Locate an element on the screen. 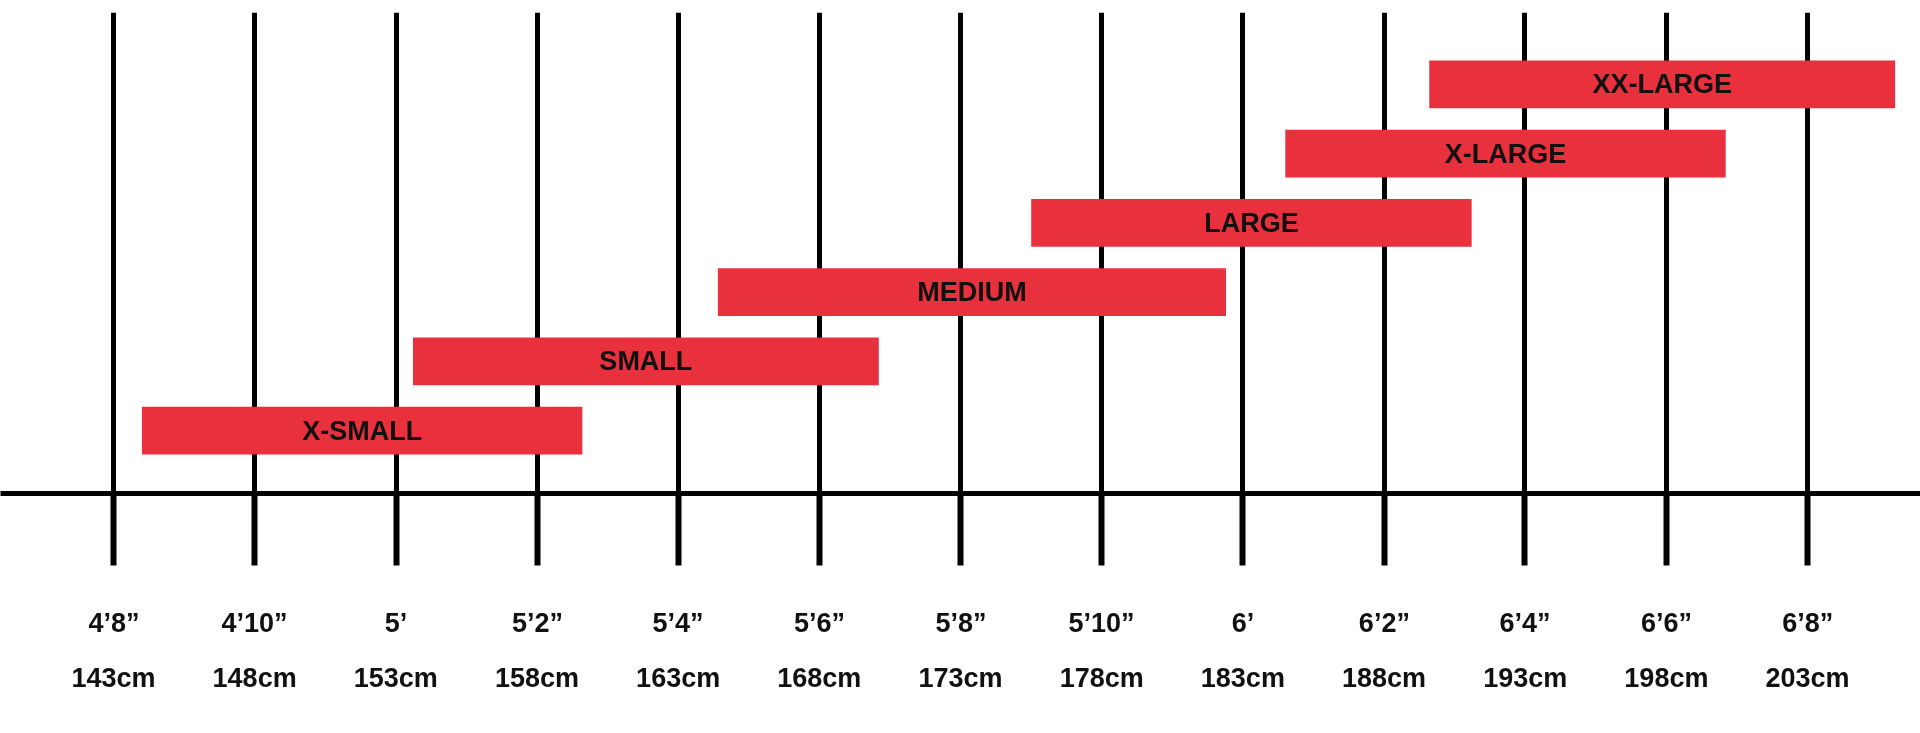 This screenshot has width=1920, height=733. x2-tick-label: 198cm is located at coordinates (1666, 677).